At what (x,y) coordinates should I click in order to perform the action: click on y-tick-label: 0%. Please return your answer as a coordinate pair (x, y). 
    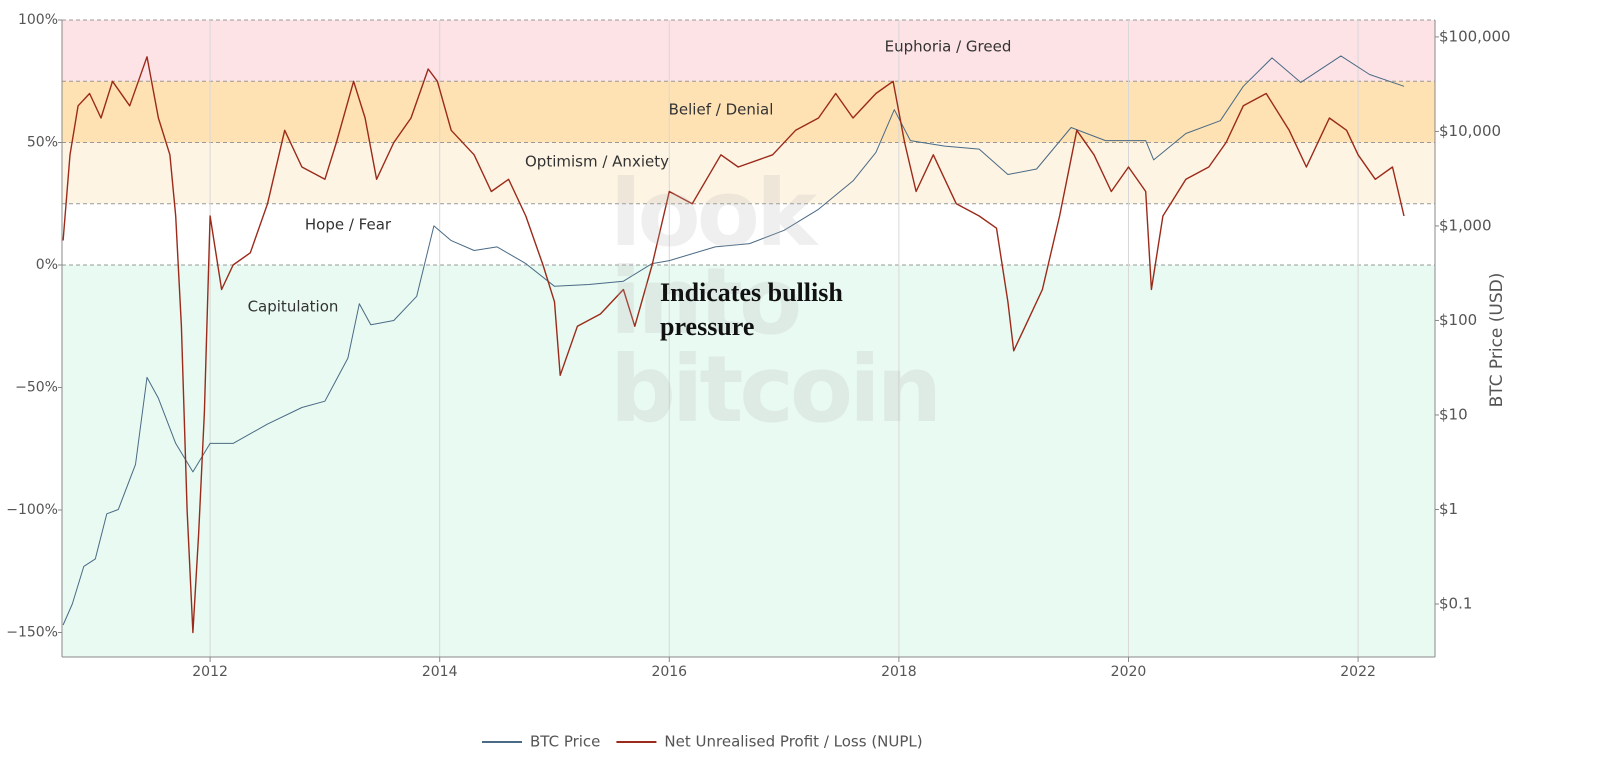
    Looking at the image, I should click on (47, 265).